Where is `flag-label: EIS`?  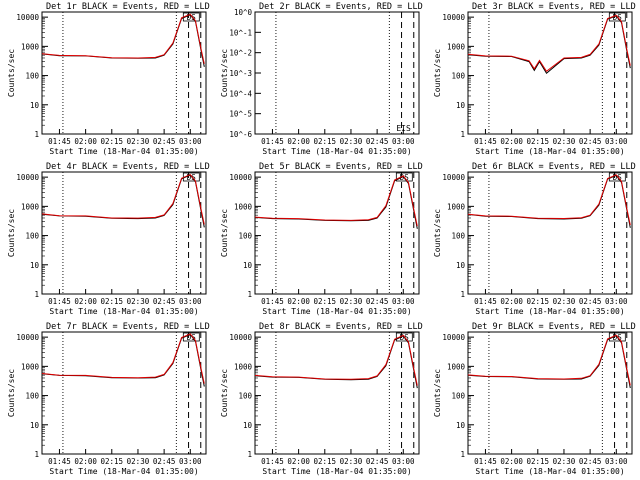
flag-label: EIS is located at coordinates (403, 128).